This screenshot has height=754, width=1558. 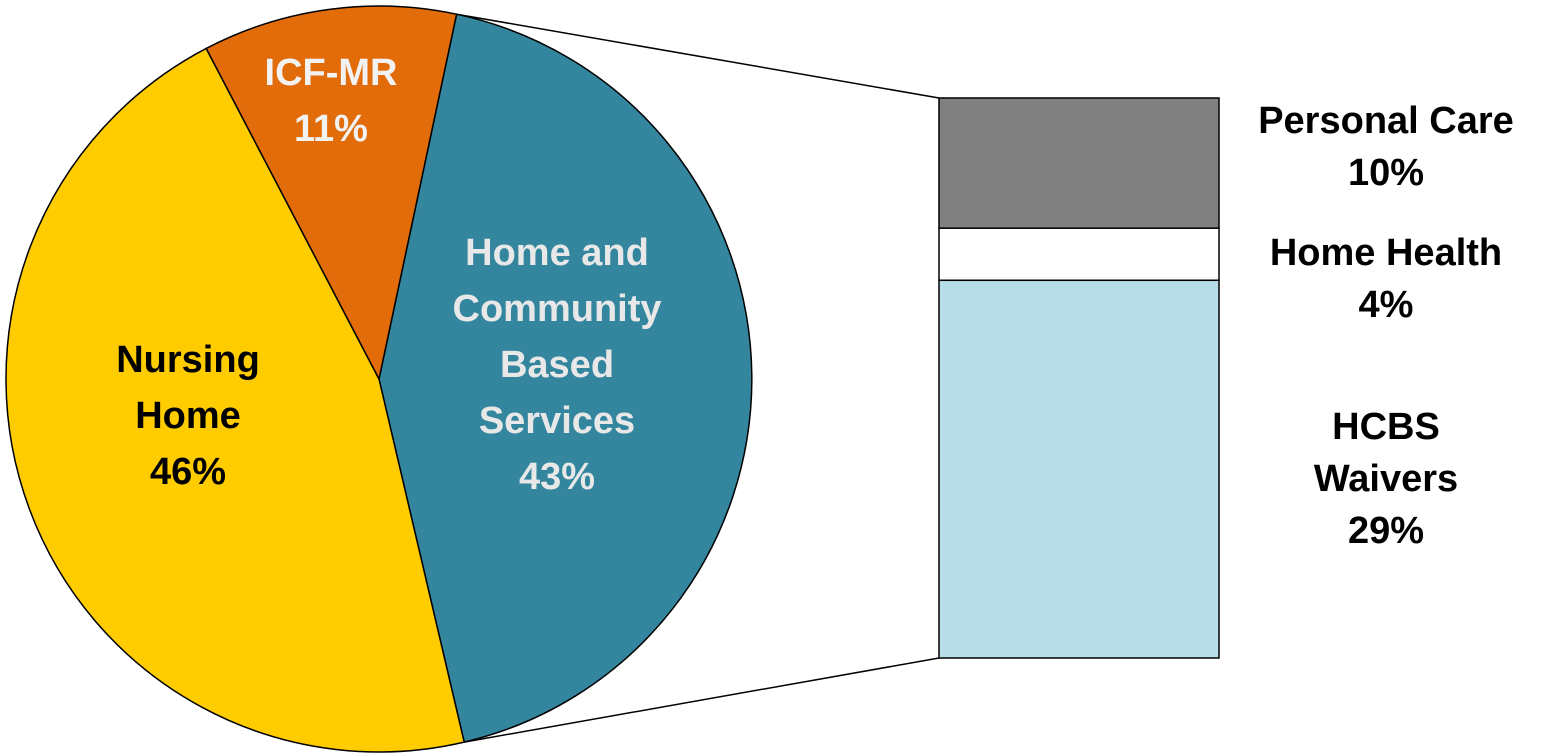 I want to click on bar-value-label-hcbs-waivers: 29%, so click(x=1386, y=531).